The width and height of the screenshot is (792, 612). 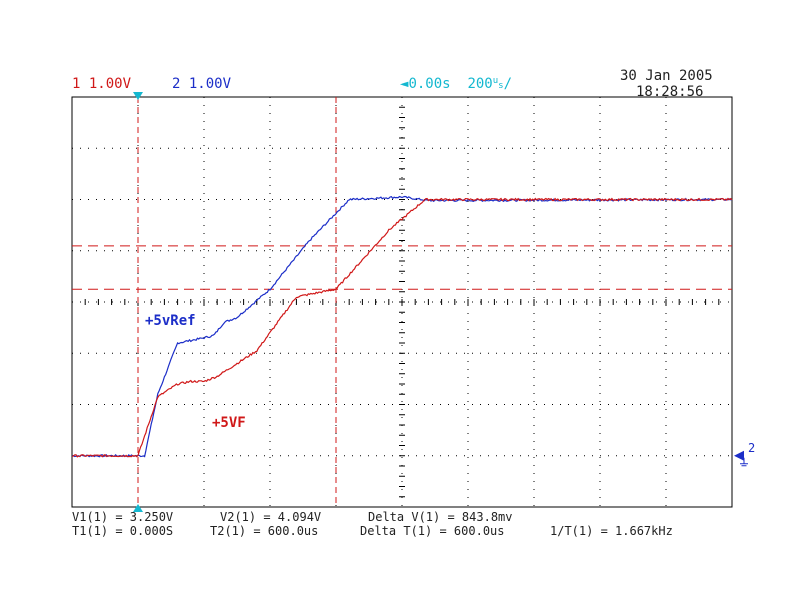 I want to click on channel2-volts-per-div: 1.00V, so click(x=210, y=84).